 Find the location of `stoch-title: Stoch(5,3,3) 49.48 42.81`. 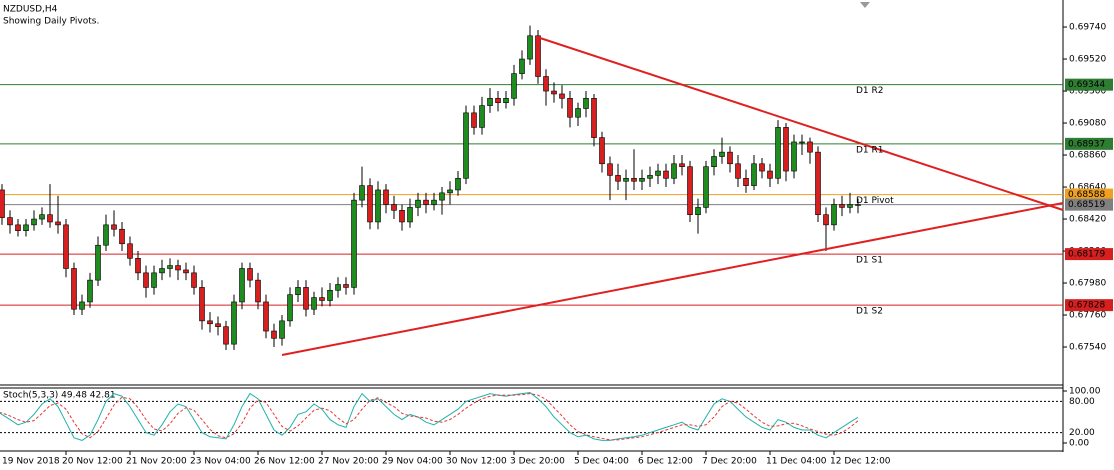

stoch-title: Stoch(5,3,3) 49.48 42.81 is located at coordinates (59, 396).